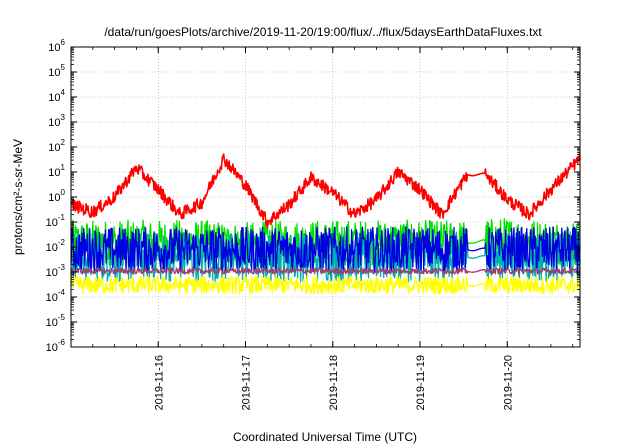 The image size is (640, 448). I want to click on x-tick-label: 2019-11-18, so click(334, 382).